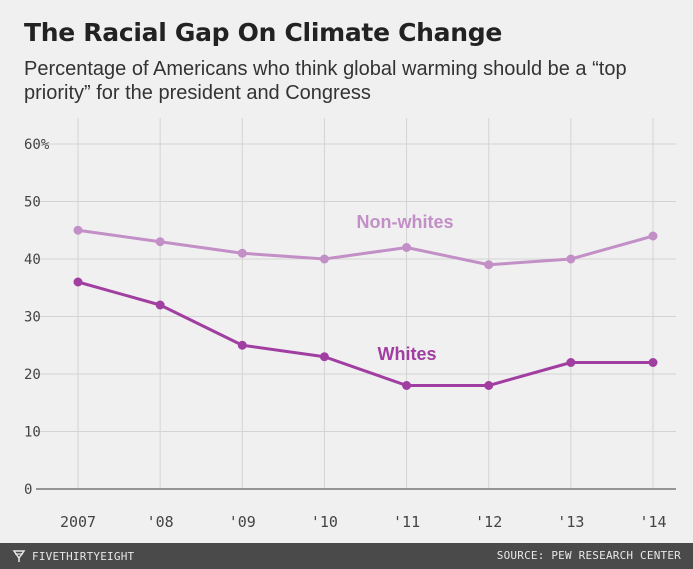 The image size is (693, 569). I want to click on y-tick-label: 40, so click(32, 260).